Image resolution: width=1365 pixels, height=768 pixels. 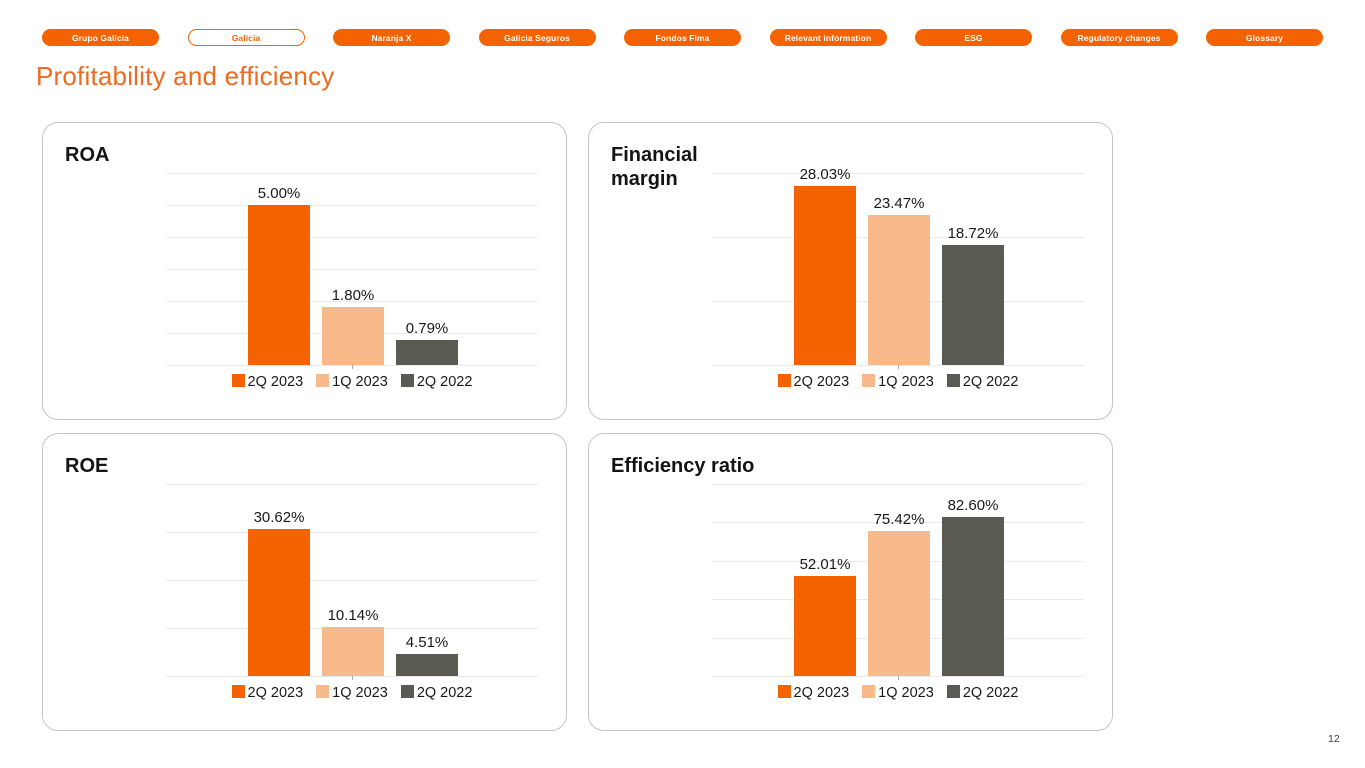 What do you see at coordinates (427, 643) in the screenshot?
I see `bar-value-label: 4.51%` at bounding box center [427, 643].